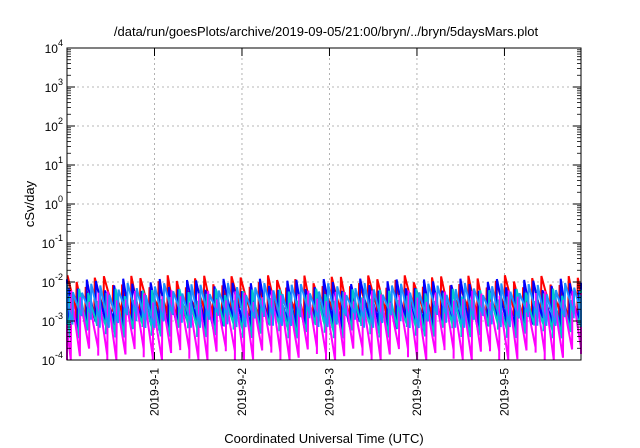 Image resolution: width=640 pixels, height=448 pixels. What do you see at coordinates (323, 438) in the screenshot?
I see `x-axis-label: Coordinated Universal Time (UTC)` at bounding box center [323, 438].